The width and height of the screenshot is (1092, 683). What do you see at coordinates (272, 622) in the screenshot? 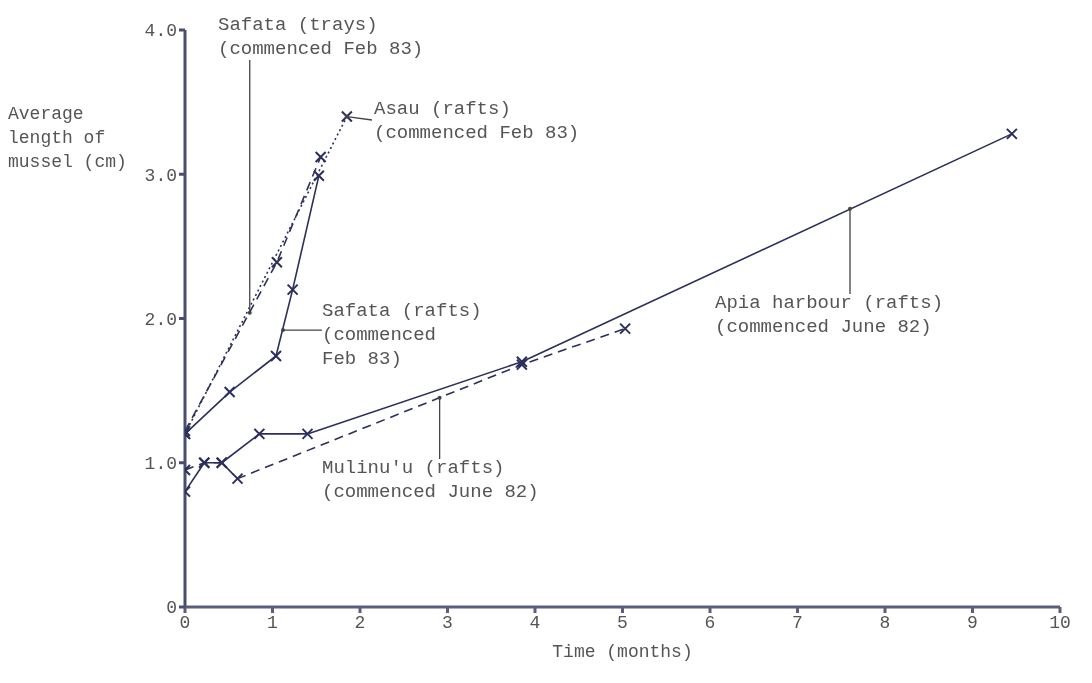
I see `x-tick-label: 1` at bounding box center [272, 622].